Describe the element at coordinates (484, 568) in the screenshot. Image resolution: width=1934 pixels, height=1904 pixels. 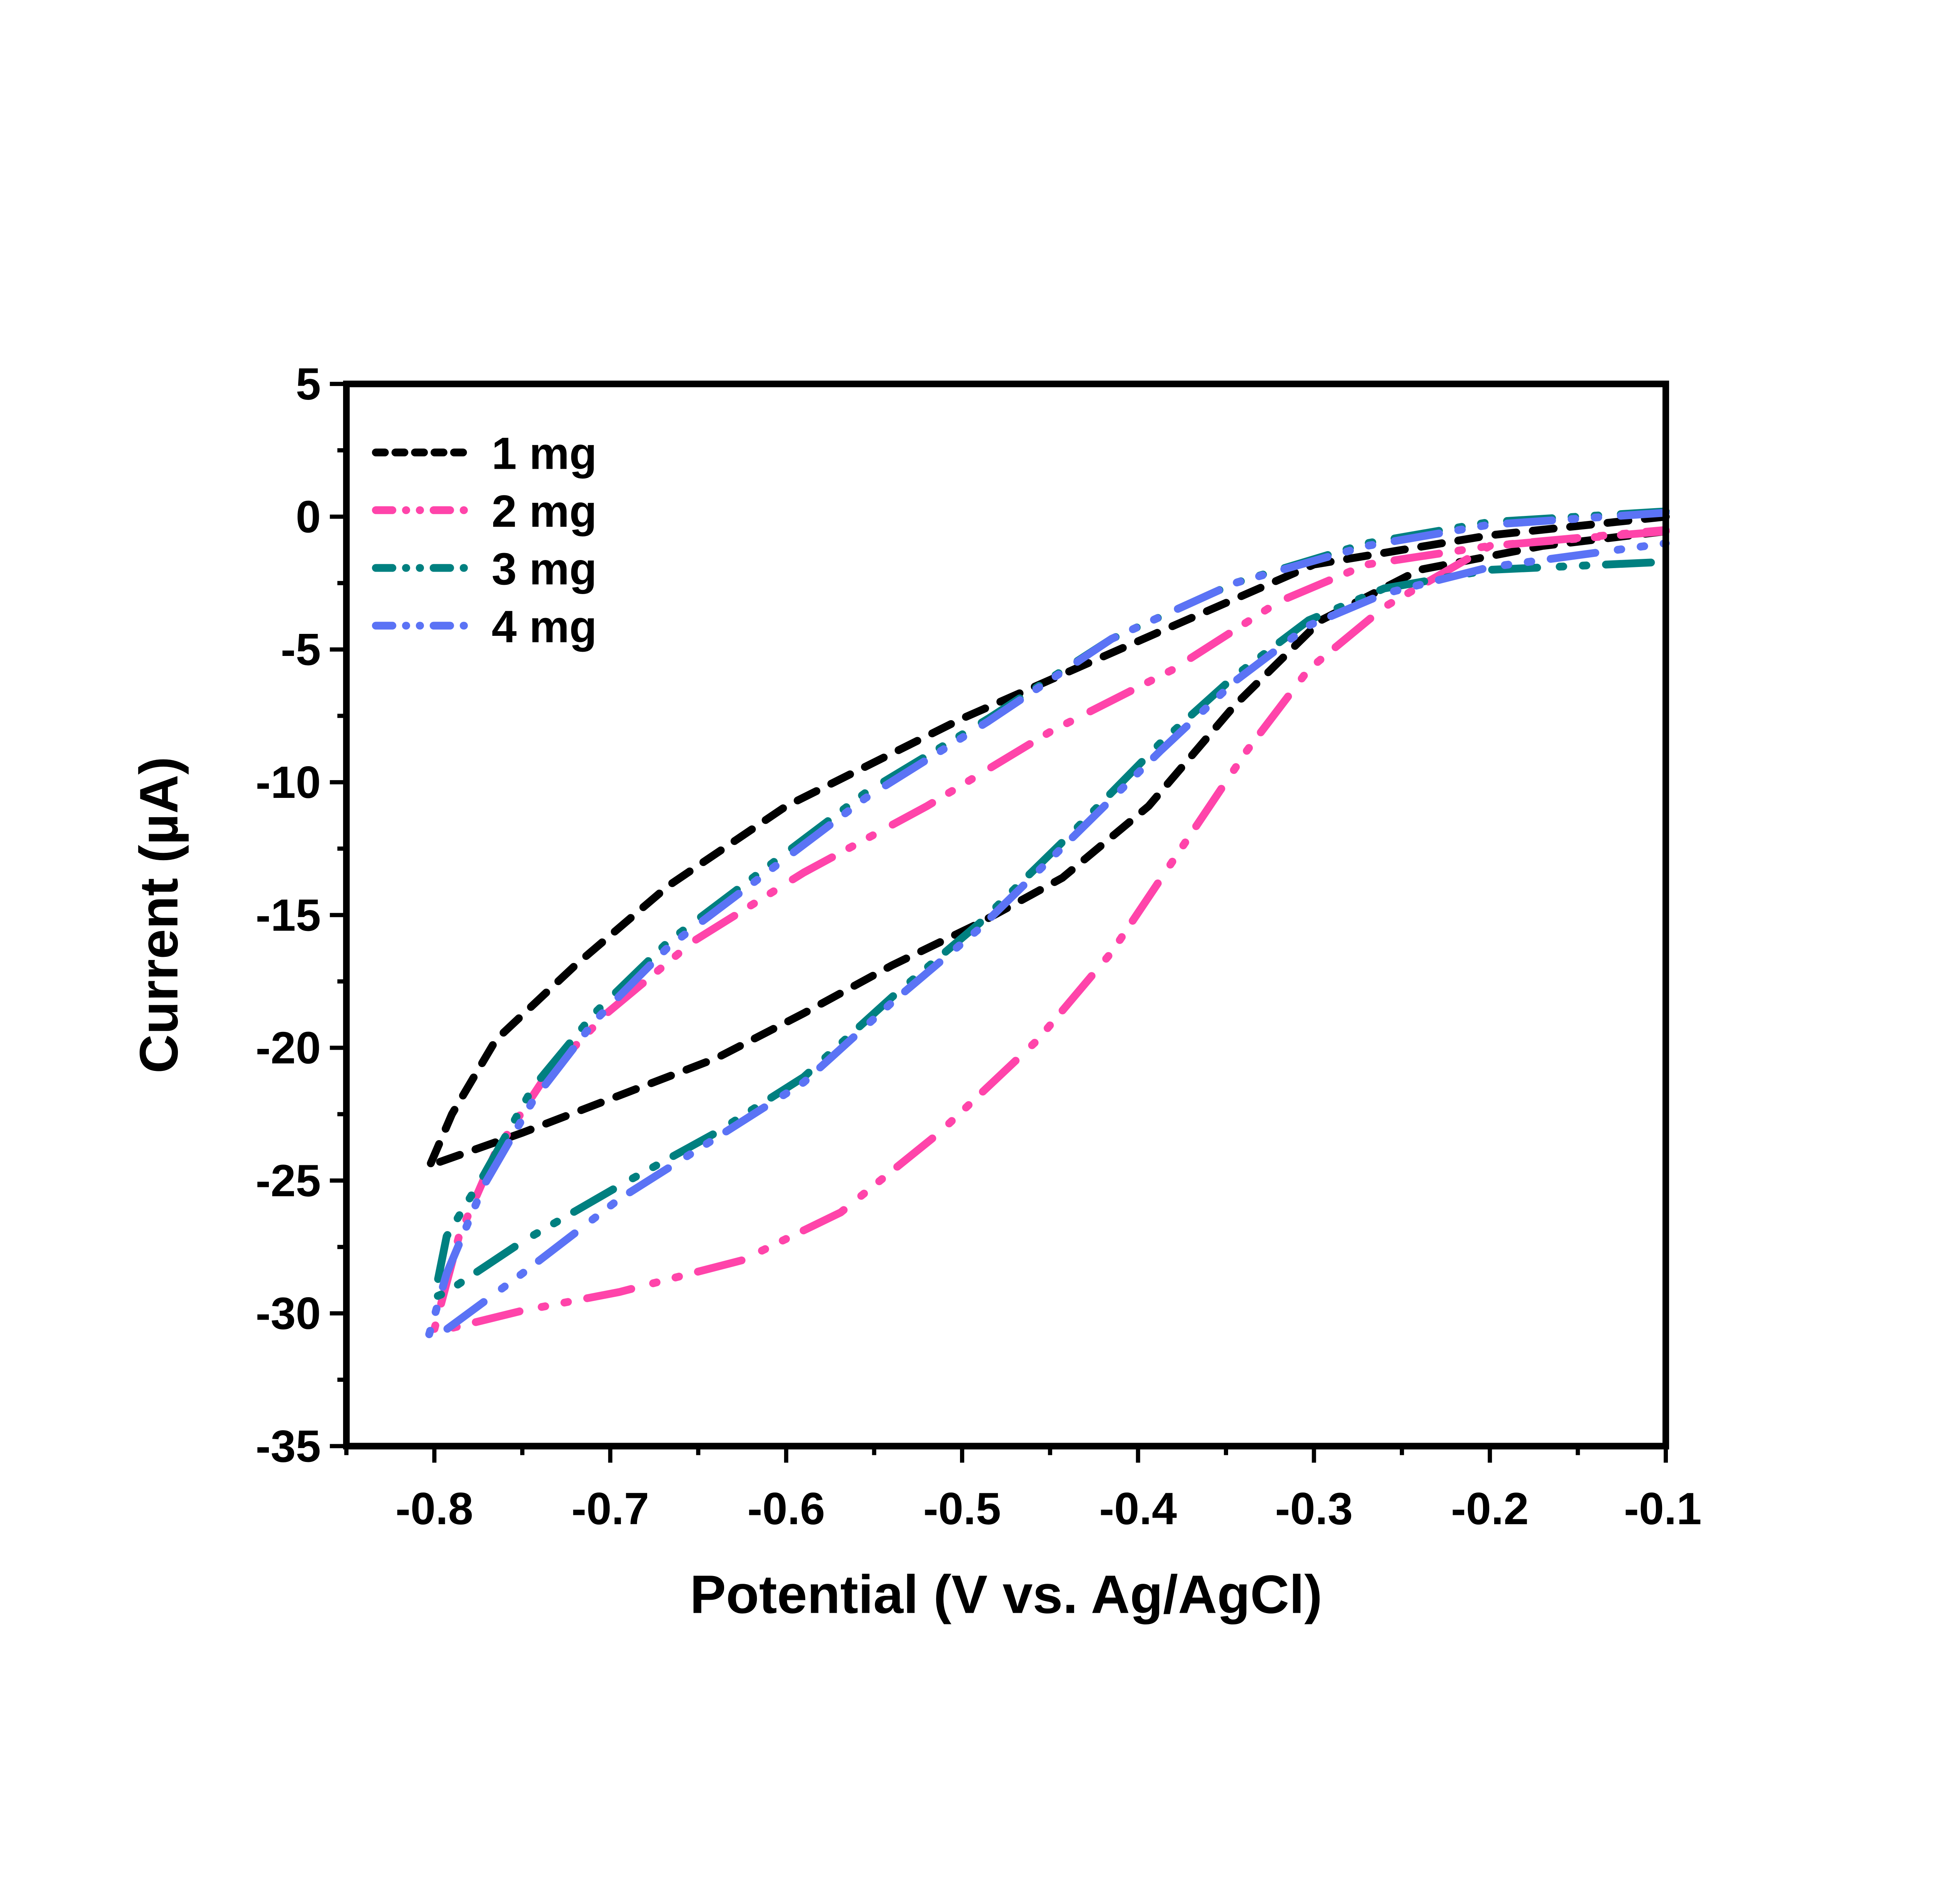
I see `legend-item-3-mg: 3 mg` at that location.